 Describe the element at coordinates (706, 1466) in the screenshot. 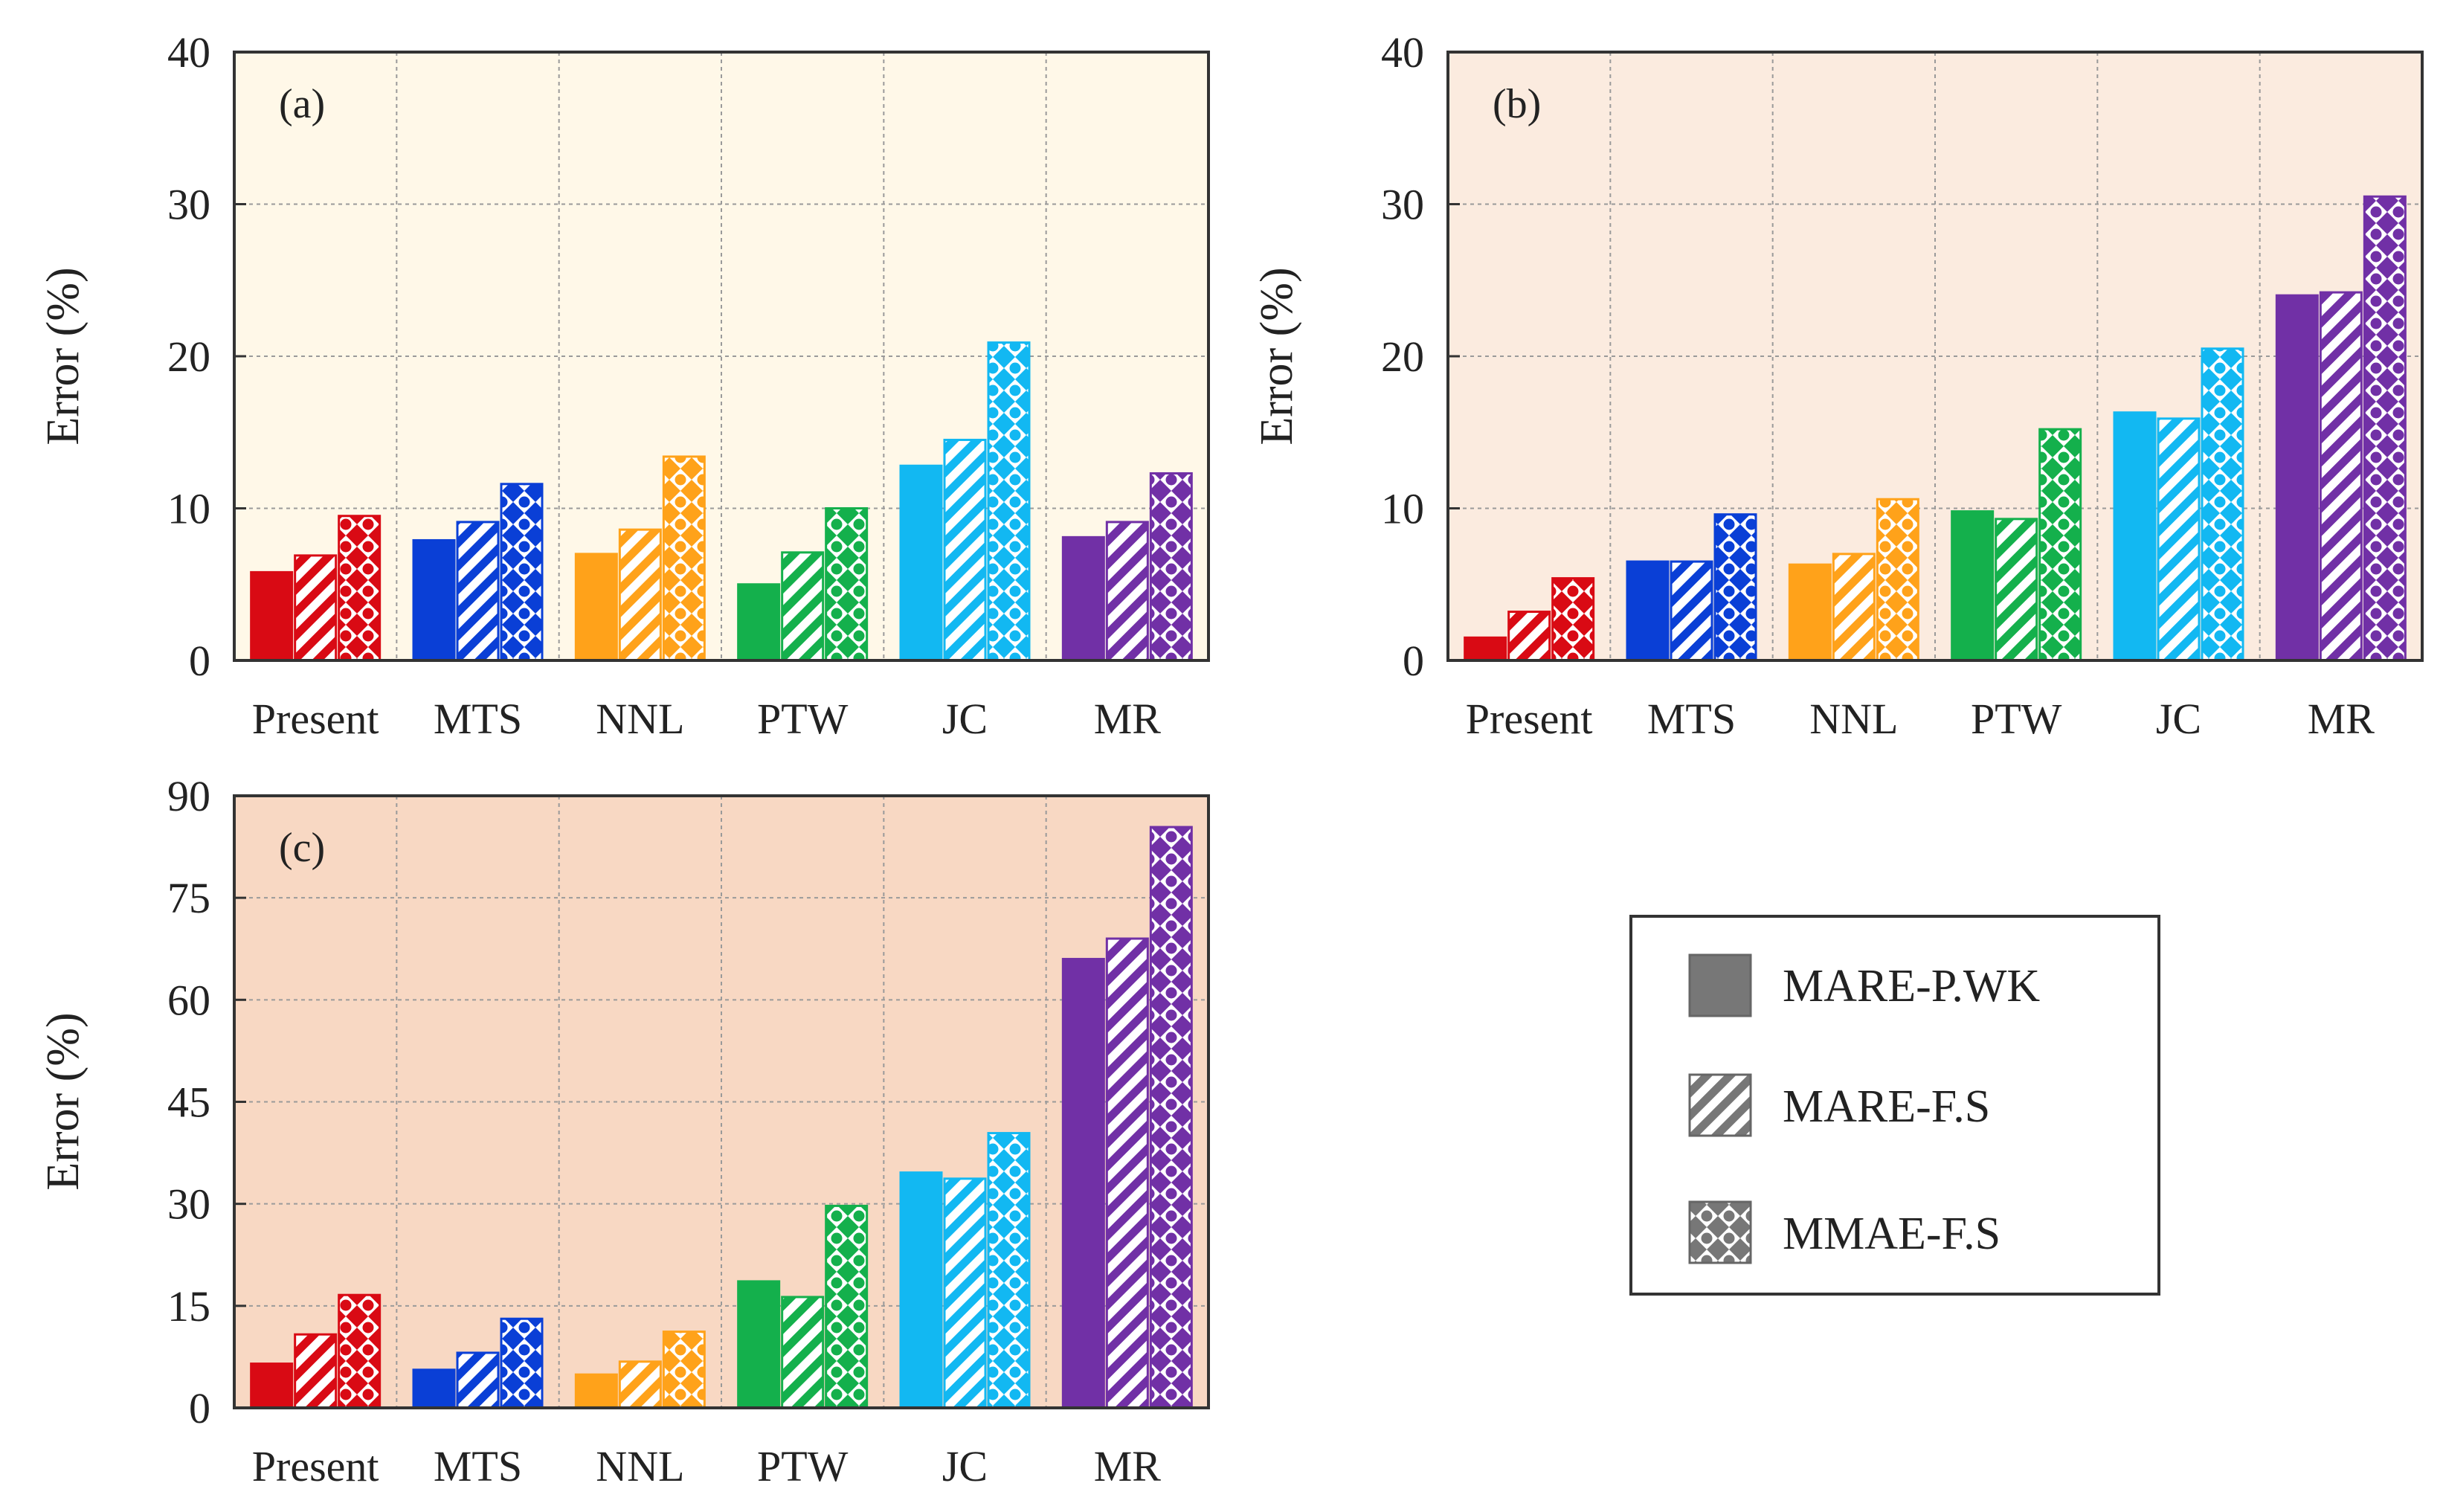

I see `panel-c-x-categories: Present MTS NNL PTW JC MR` at that location.